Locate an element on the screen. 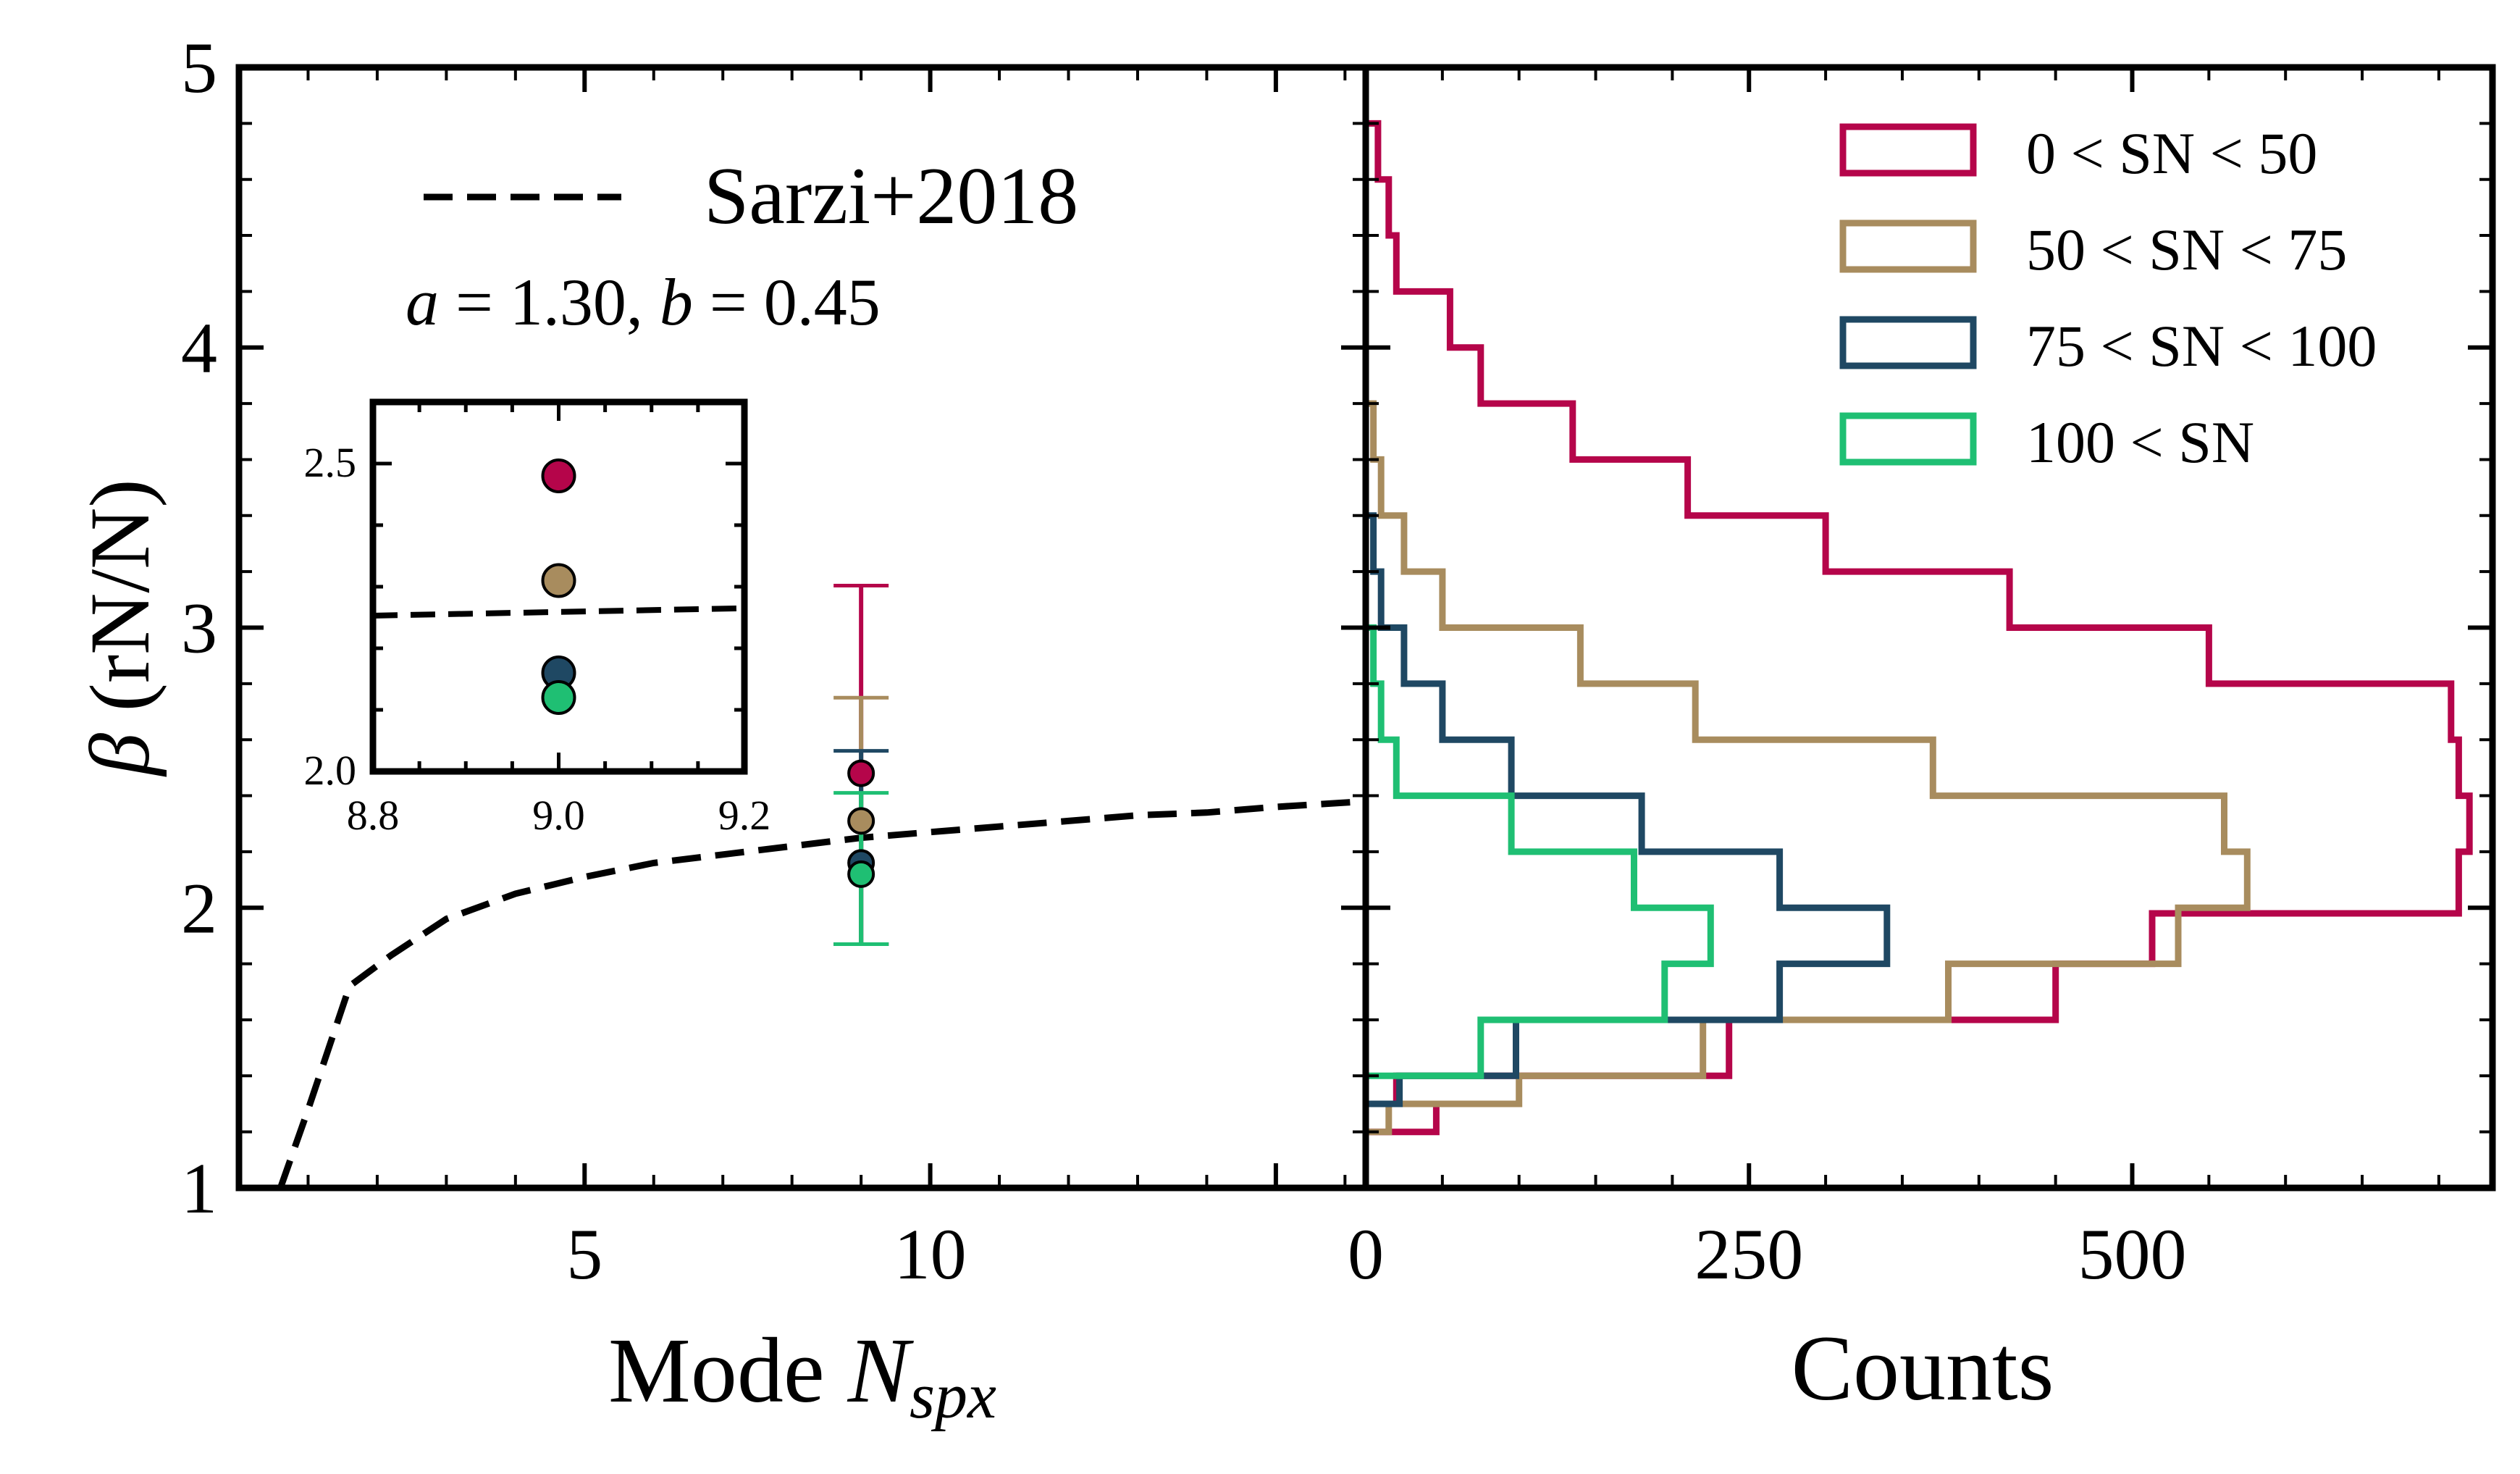  legend-label: 75 < SN < 100 is located at coordinates (2201, 346).